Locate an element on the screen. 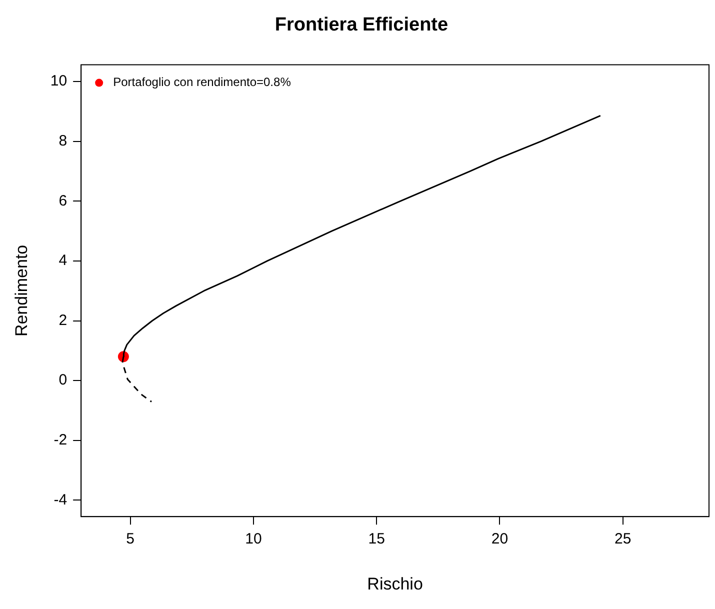 The width and height of the screenshot is (715, 609). y-tick-label: 10 is located at coordinates (59, 81).